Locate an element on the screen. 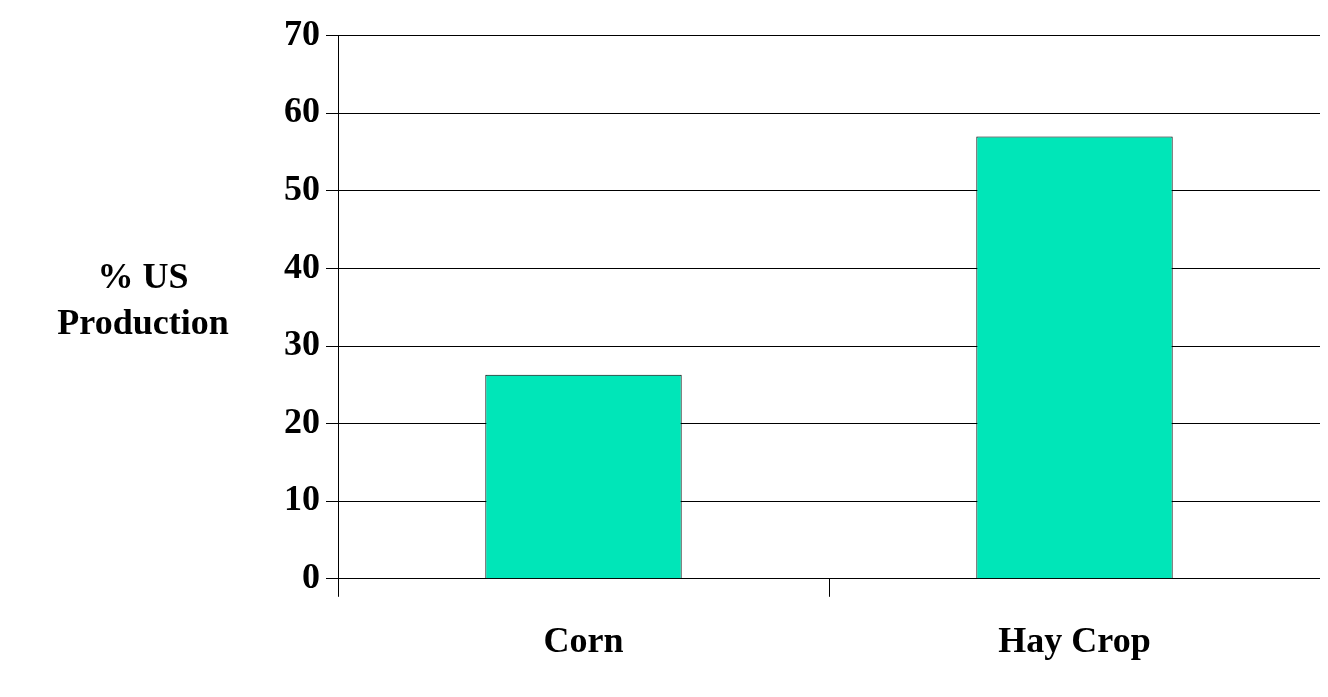 This screenshot has height=697, width=1328. y-tick-label: 50 is located at coordinates (302, 188).